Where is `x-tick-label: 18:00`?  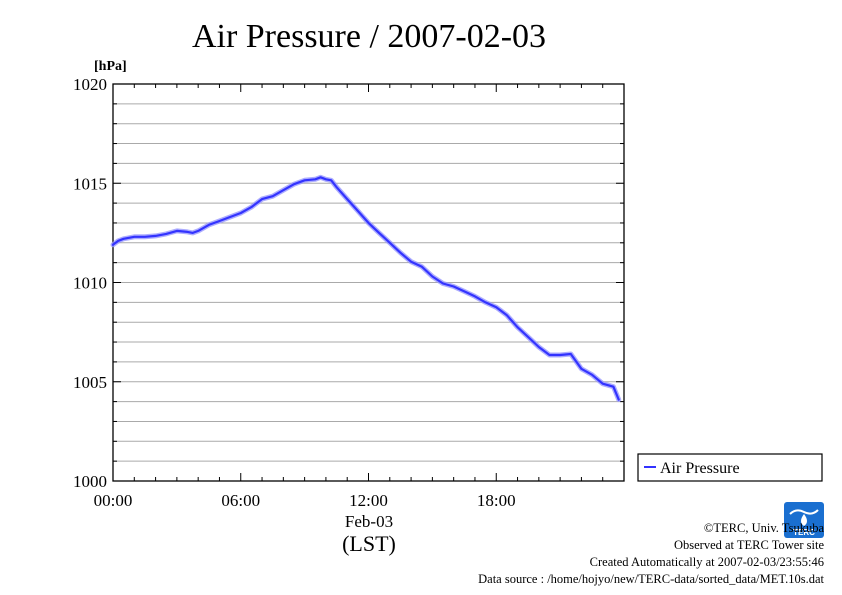 x-tick-label: 18:00 is located at coordinates (496, 500).